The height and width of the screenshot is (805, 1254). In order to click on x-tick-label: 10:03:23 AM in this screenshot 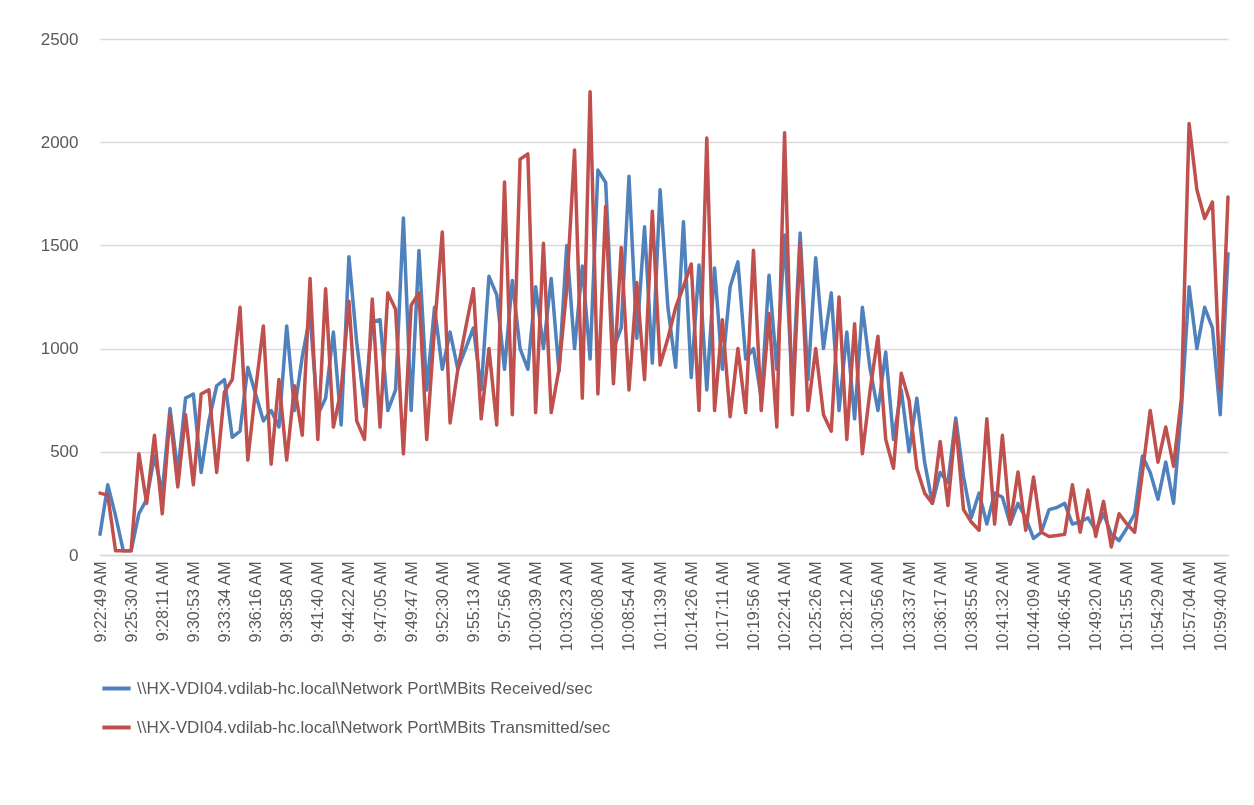, I will do `click(567, 606)`.